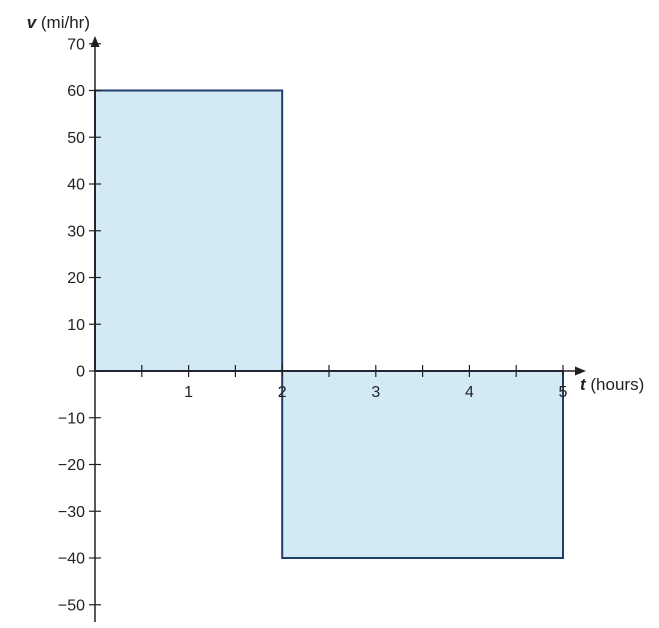 This screenshot has height=628, width=659. Describe the element at coordinates (32, 22) in the screenshot. I see `y-axis-variable: v` at that location.